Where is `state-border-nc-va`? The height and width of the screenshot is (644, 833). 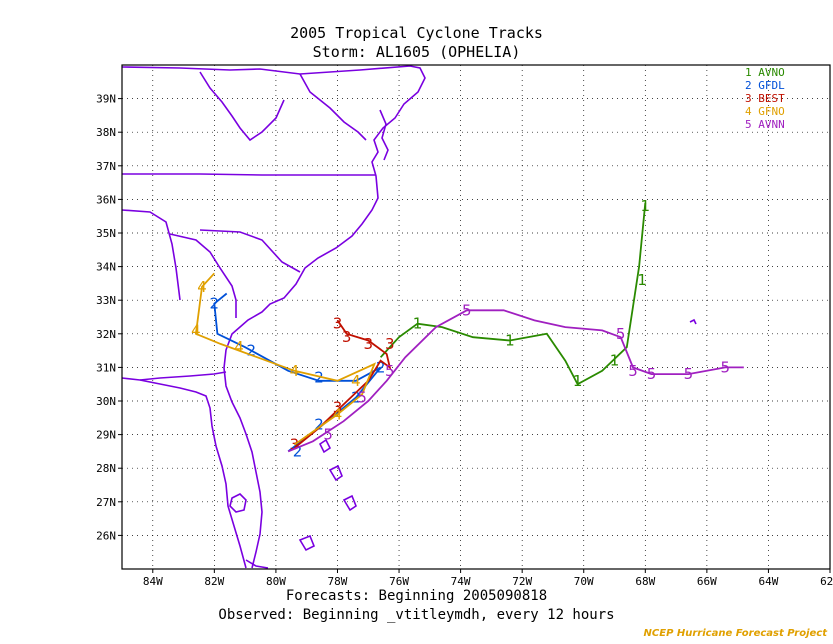
state-border-nc-va is located at coordinates (249, 174).